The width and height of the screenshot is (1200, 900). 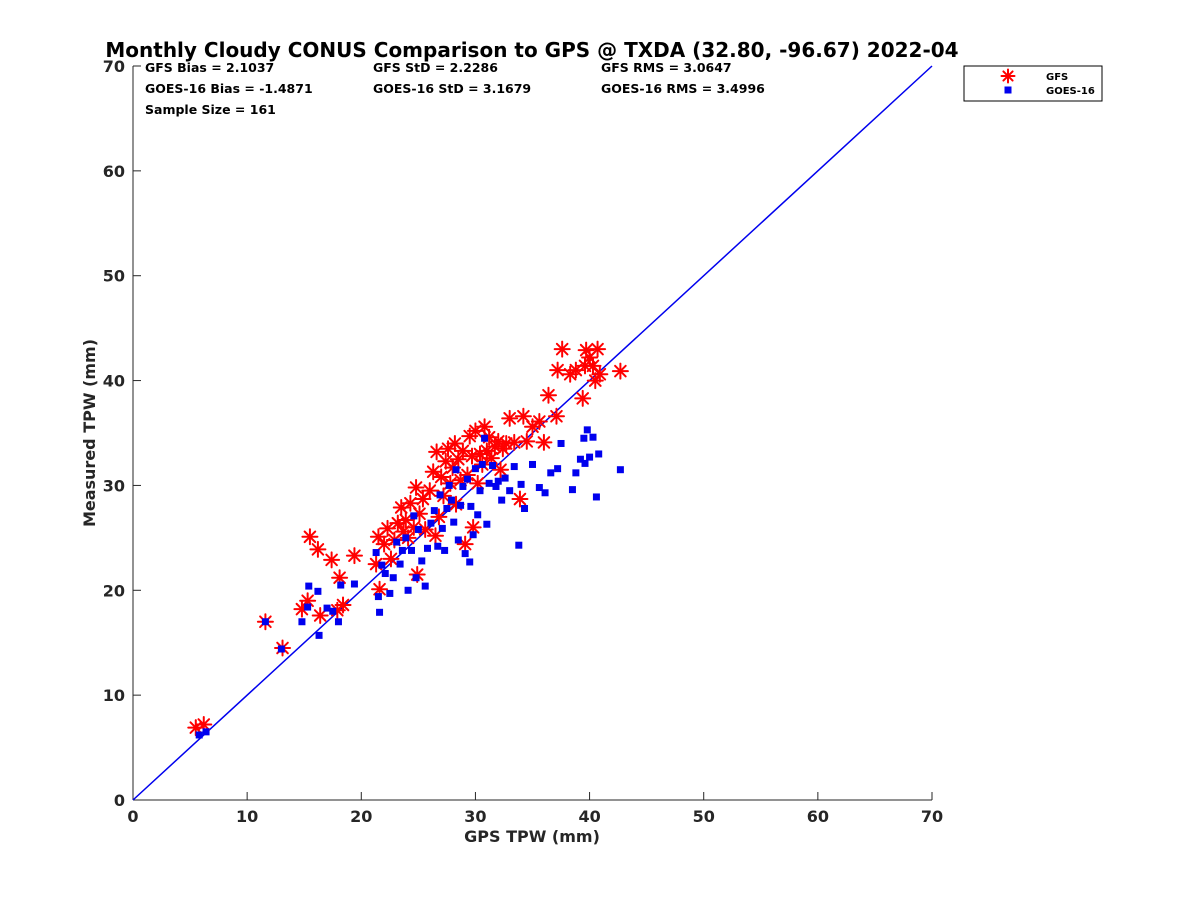 I want to click on y-tick-label: 0, so click(x=119, y=800).